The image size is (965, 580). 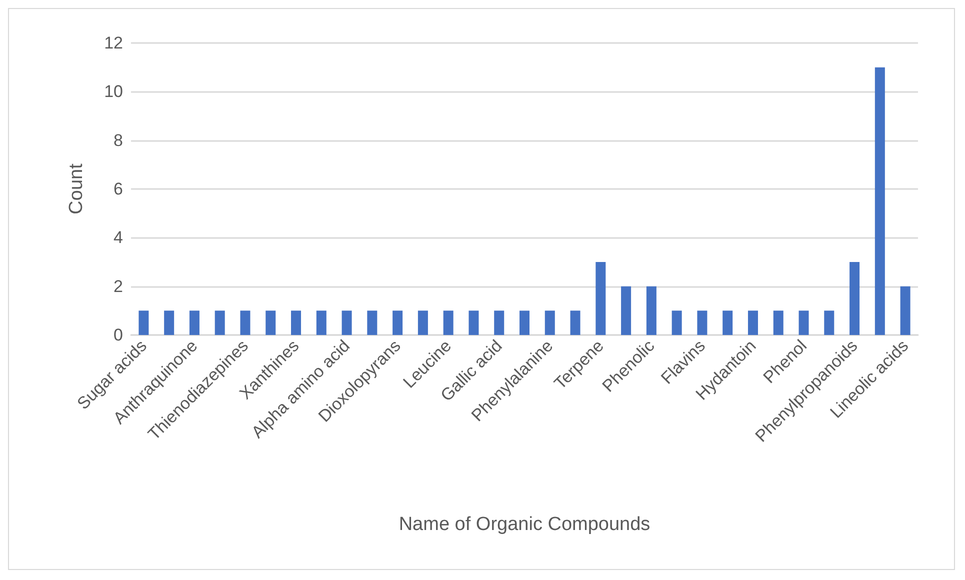 I want to click on y-tick-label: 4, so click(x=118, y=238).